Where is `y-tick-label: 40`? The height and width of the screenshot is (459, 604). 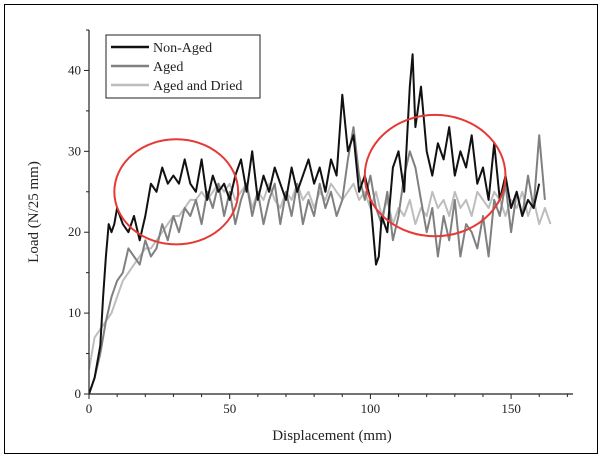 y-tick-label: 40 is located at coordinates (74, 69).